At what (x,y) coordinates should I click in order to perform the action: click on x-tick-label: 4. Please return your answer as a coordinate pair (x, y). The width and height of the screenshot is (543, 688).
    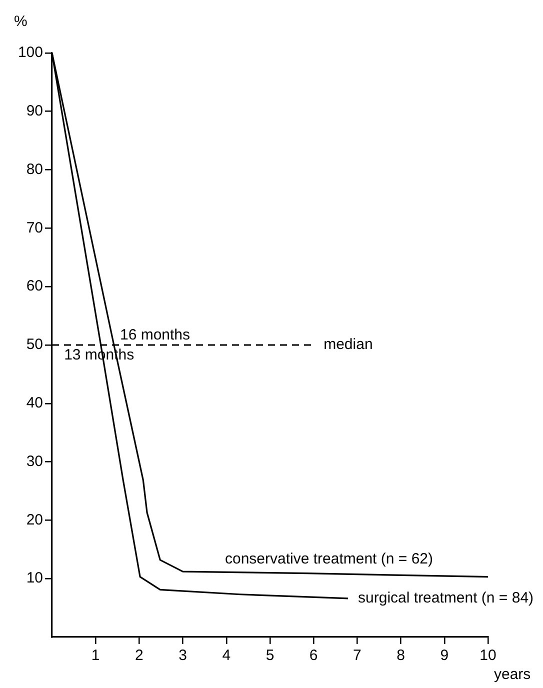
    Looking at the image, I should click on (226, 655).